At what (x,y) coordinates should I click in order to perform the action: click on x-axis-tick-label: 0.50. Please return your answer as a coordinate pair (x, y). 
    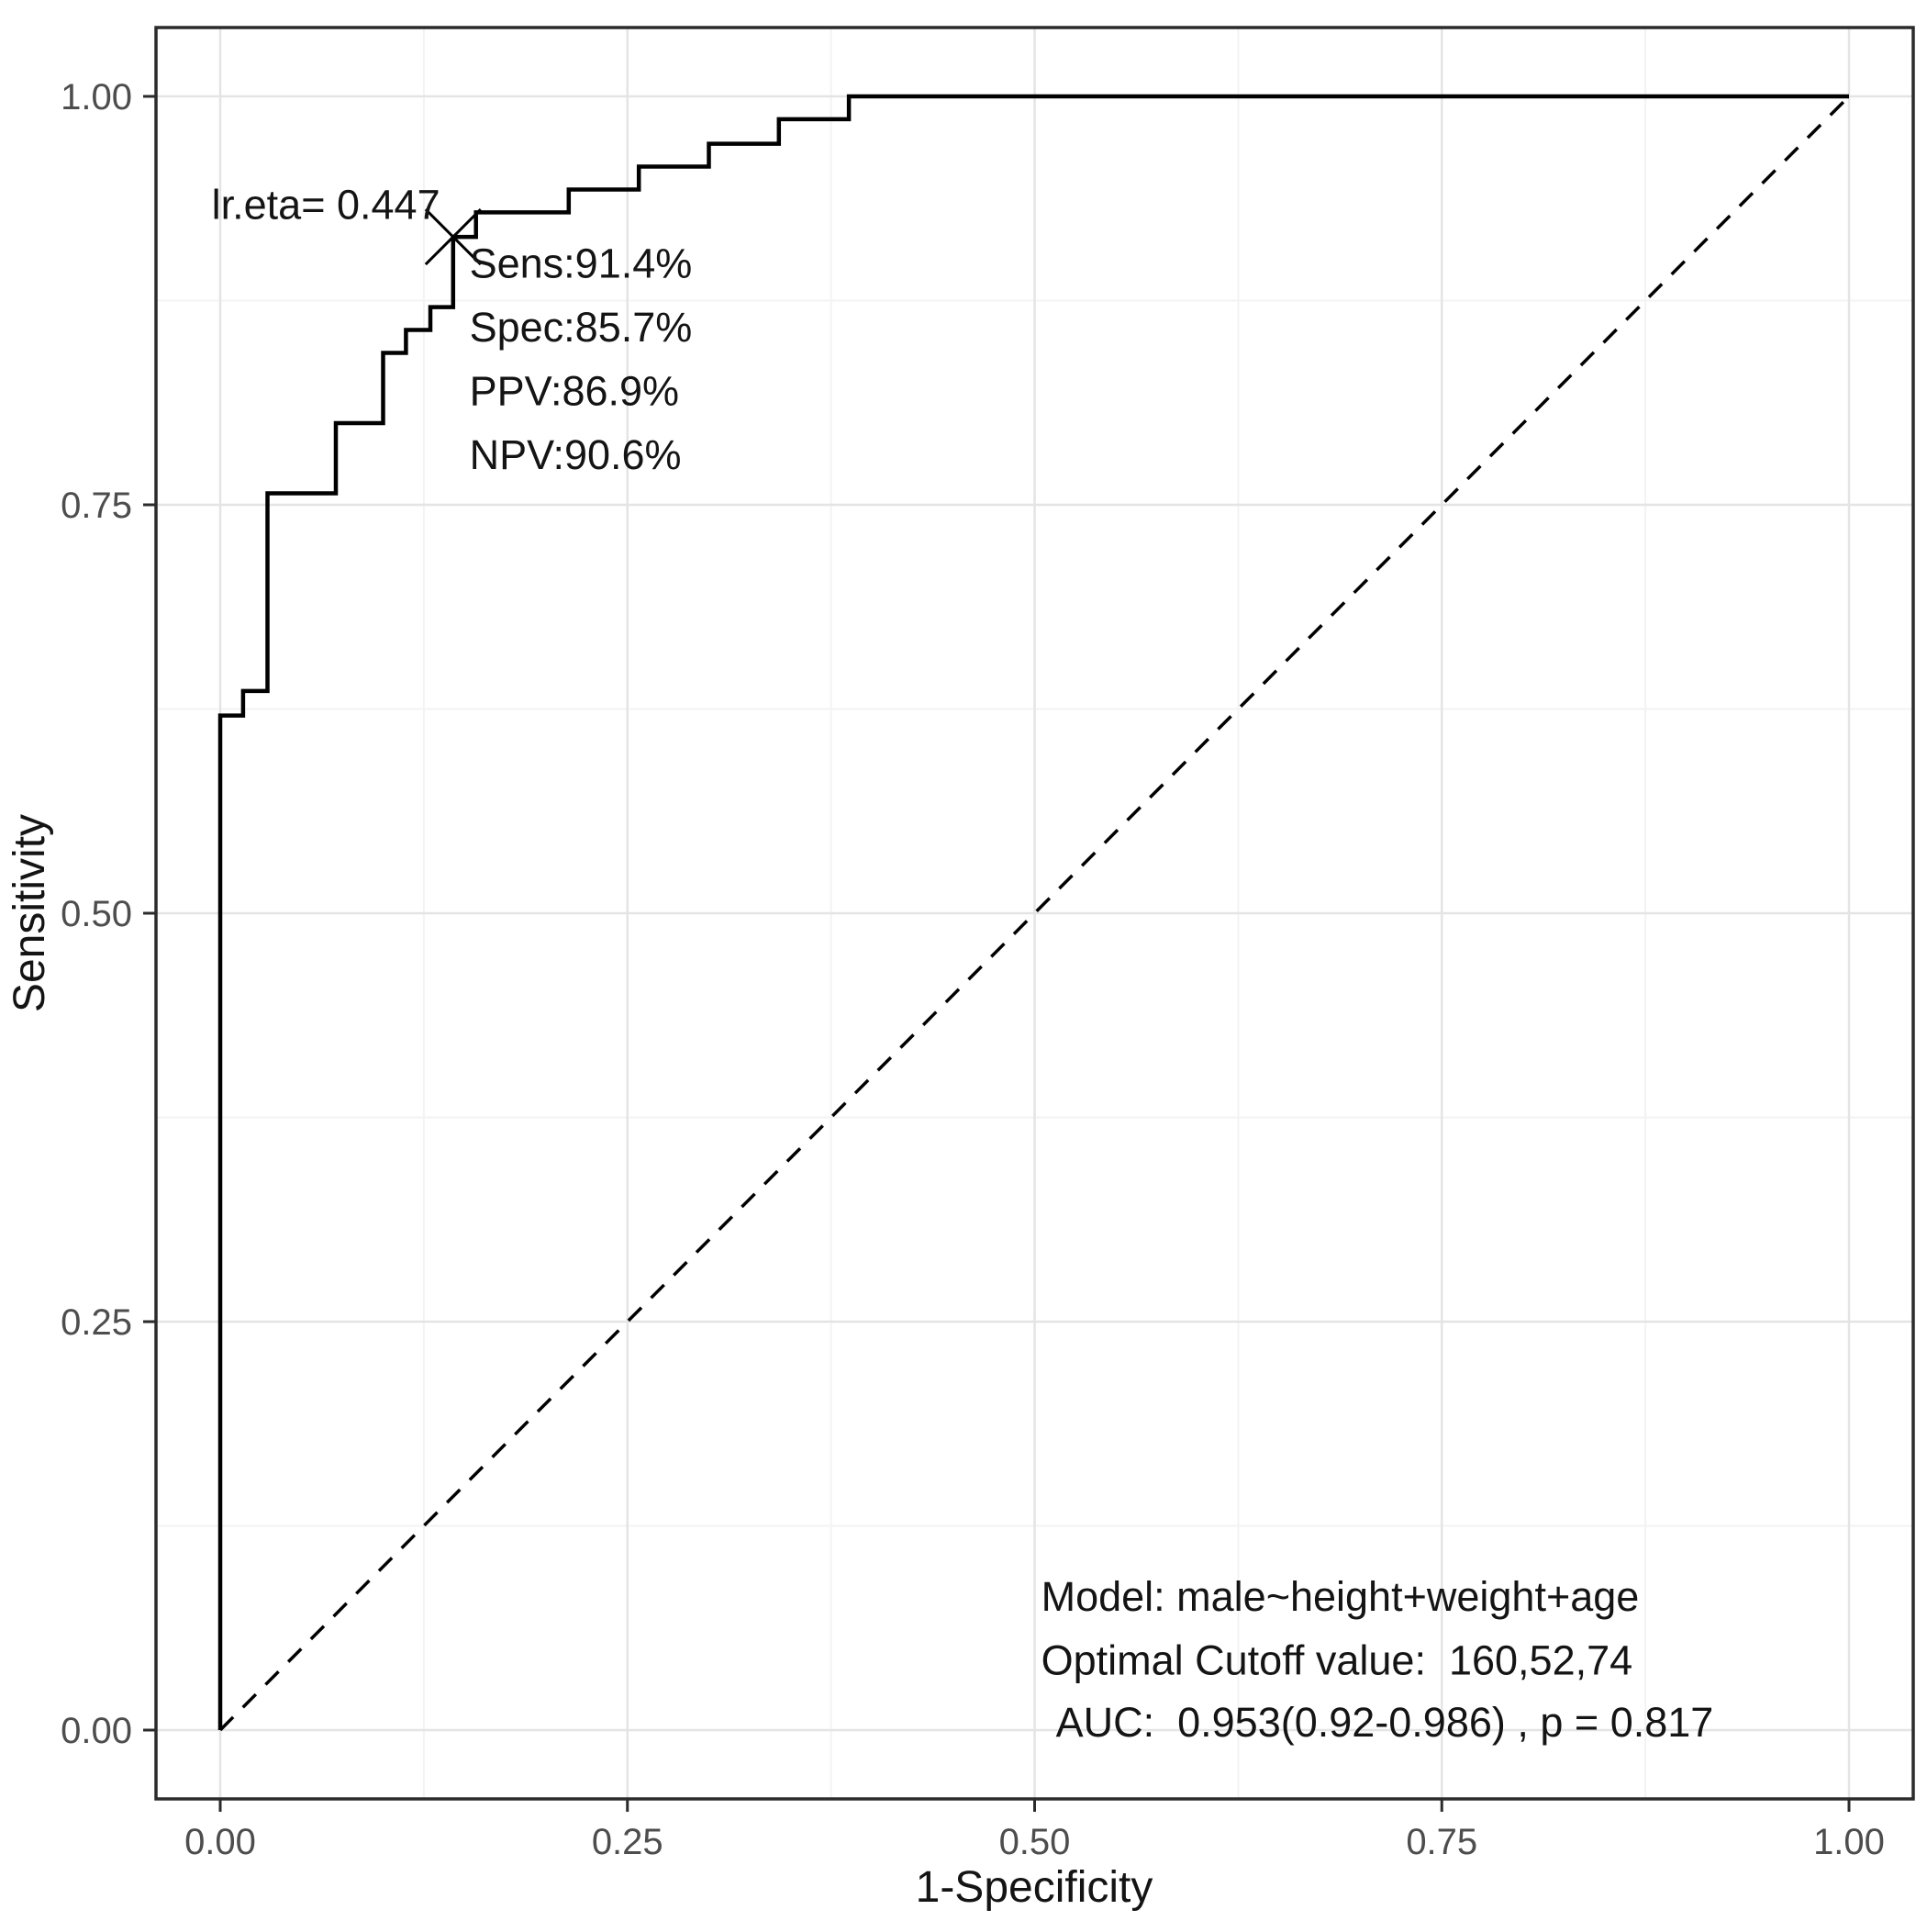
    Looking at the image, I should click on (1035, 1842).